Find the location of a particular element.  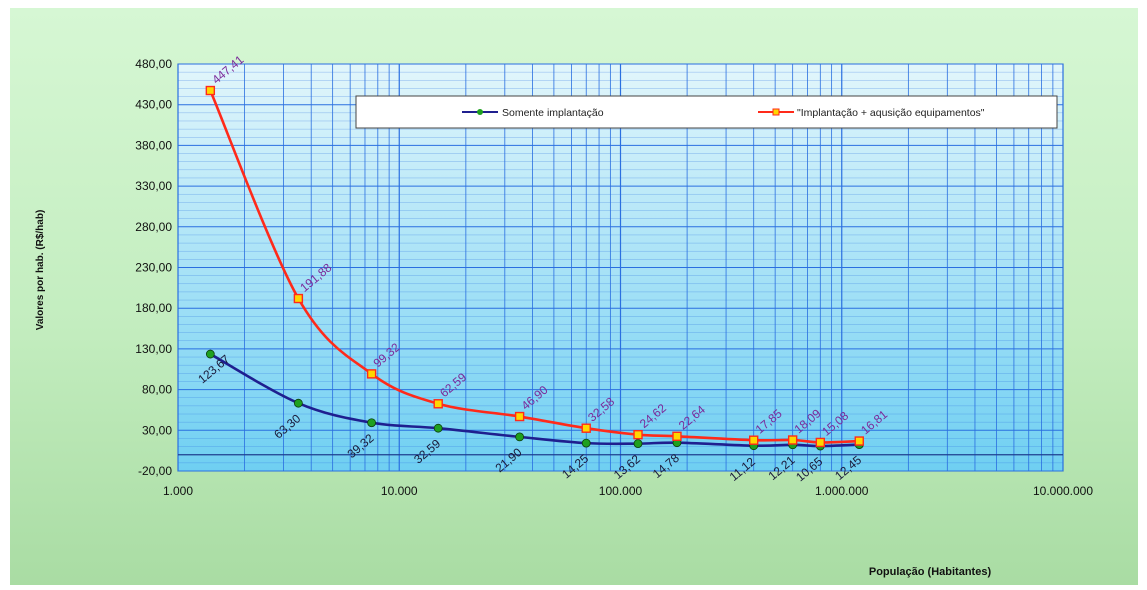

y-tick-label: -20,00 is located at coordinates (155, 471).